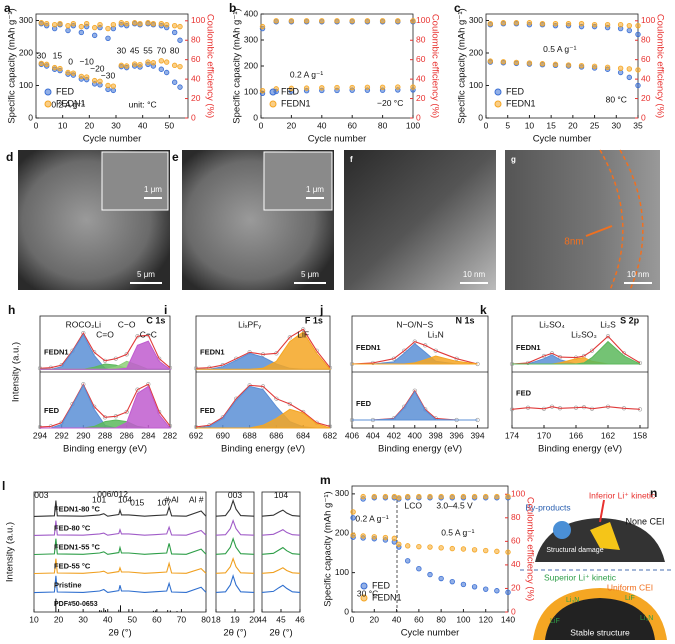 Image resolution: width=675 pixels, height=644 pixels. Describe the element at coordinates (137, 502) in the screenshot. I see `annotation: 015` at that location.